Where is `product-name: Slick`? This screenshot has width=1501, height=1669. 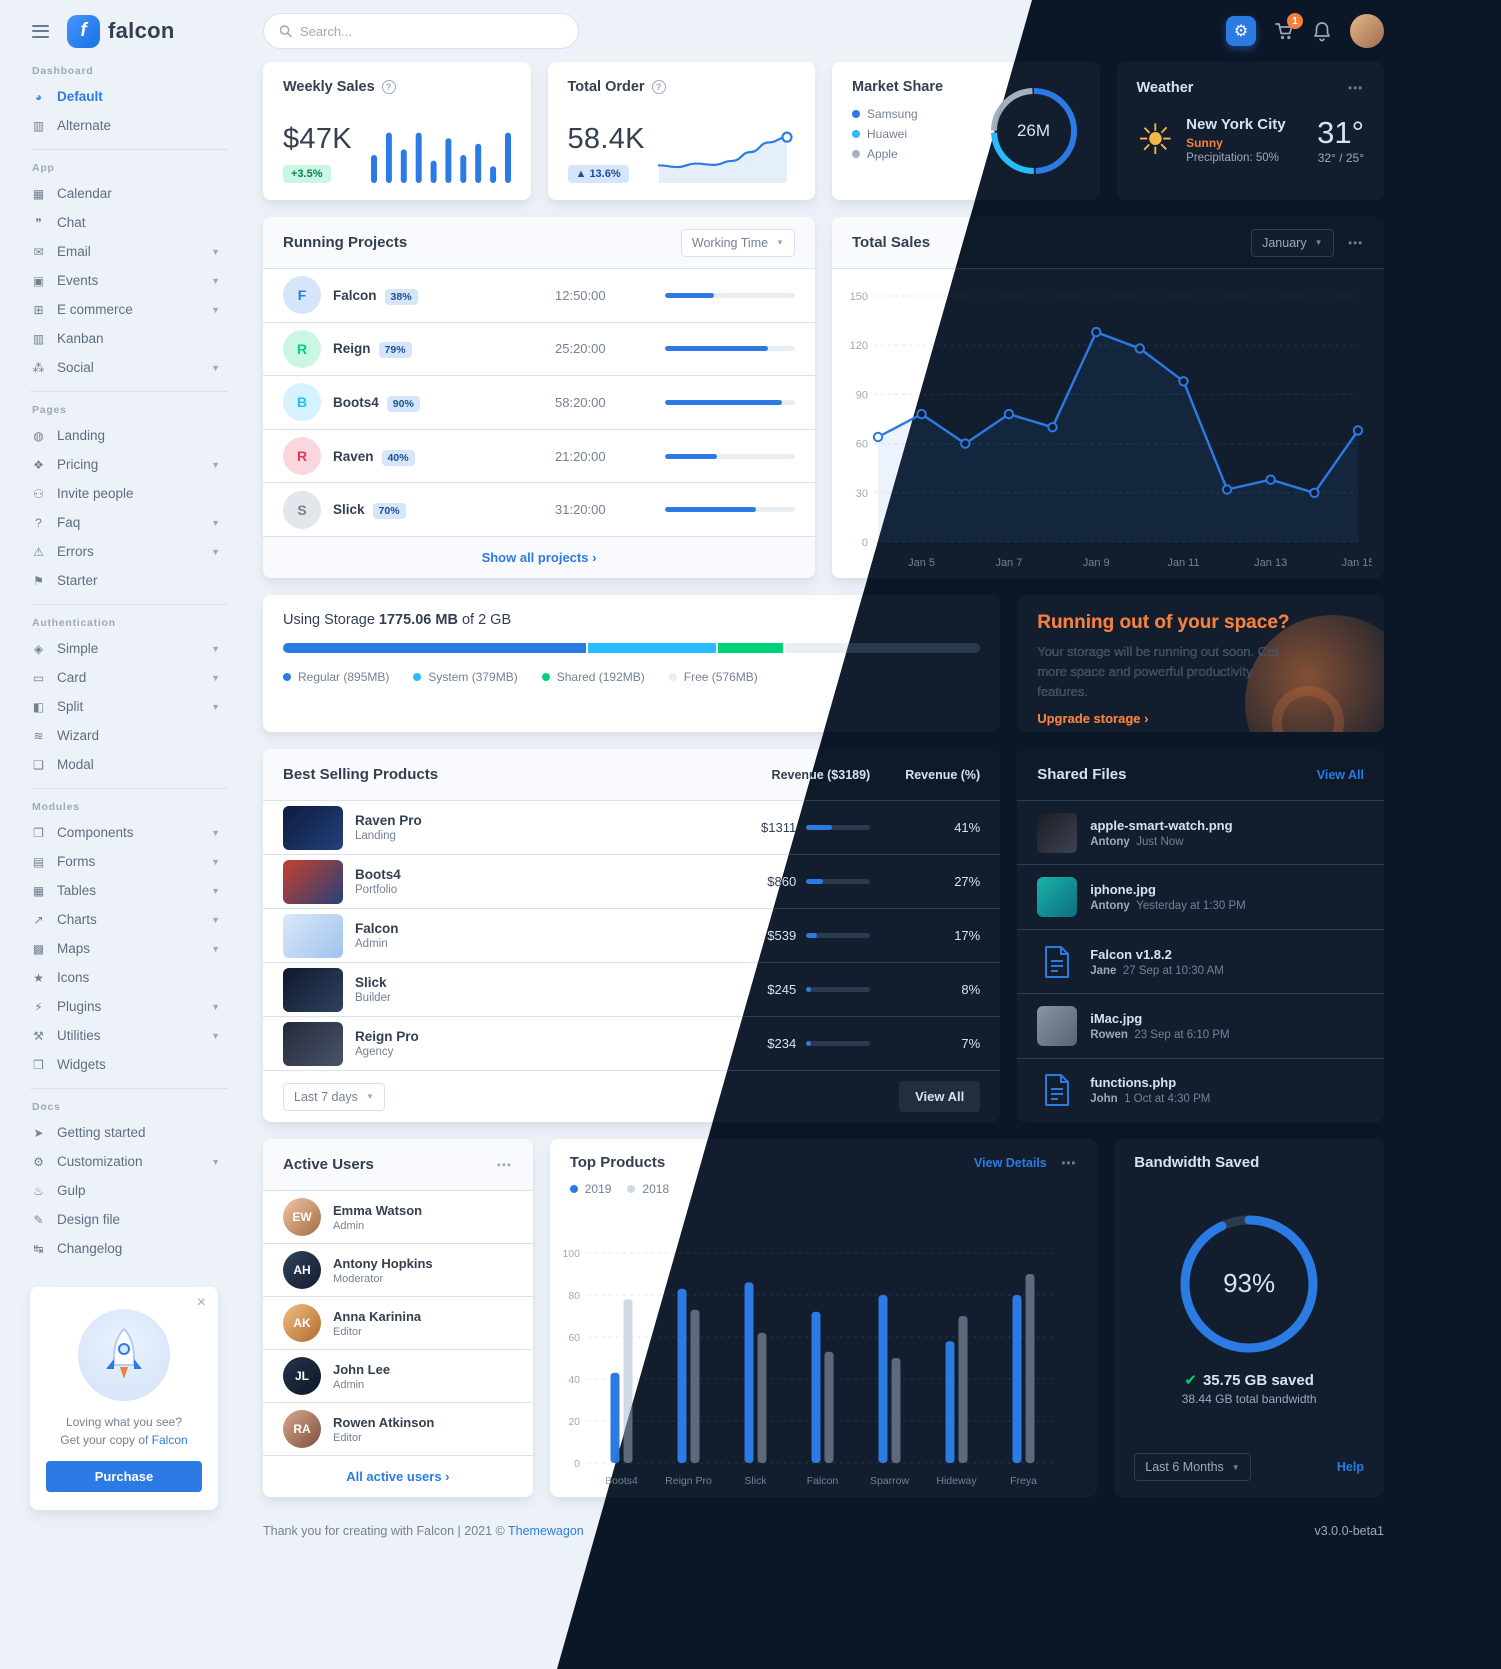
product-name: Slick is located at coordinates (371, 982).